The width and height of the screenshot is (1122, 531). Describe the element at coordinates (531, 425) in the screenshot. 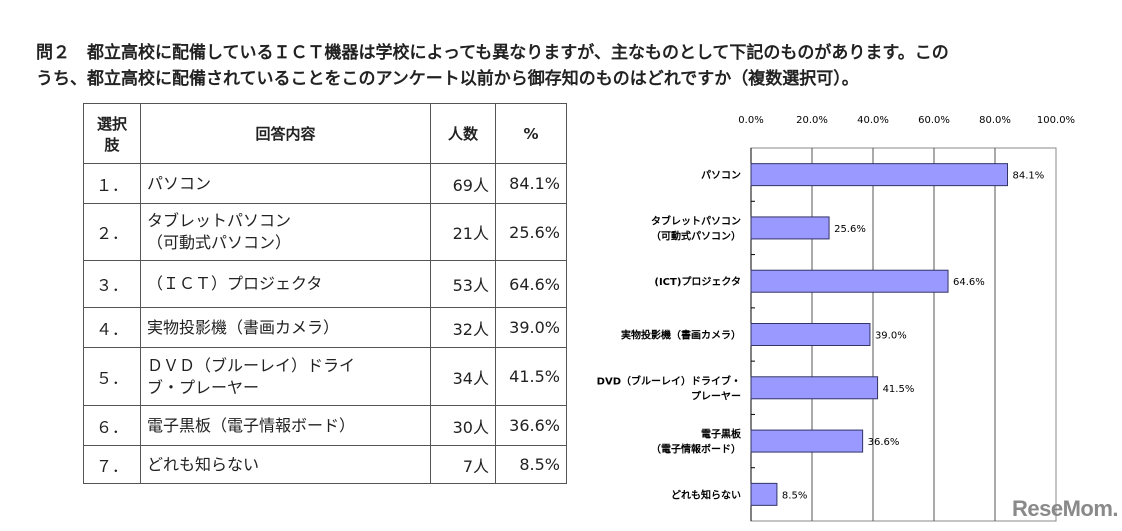

I see `row-percent: 36.6%` at that location.